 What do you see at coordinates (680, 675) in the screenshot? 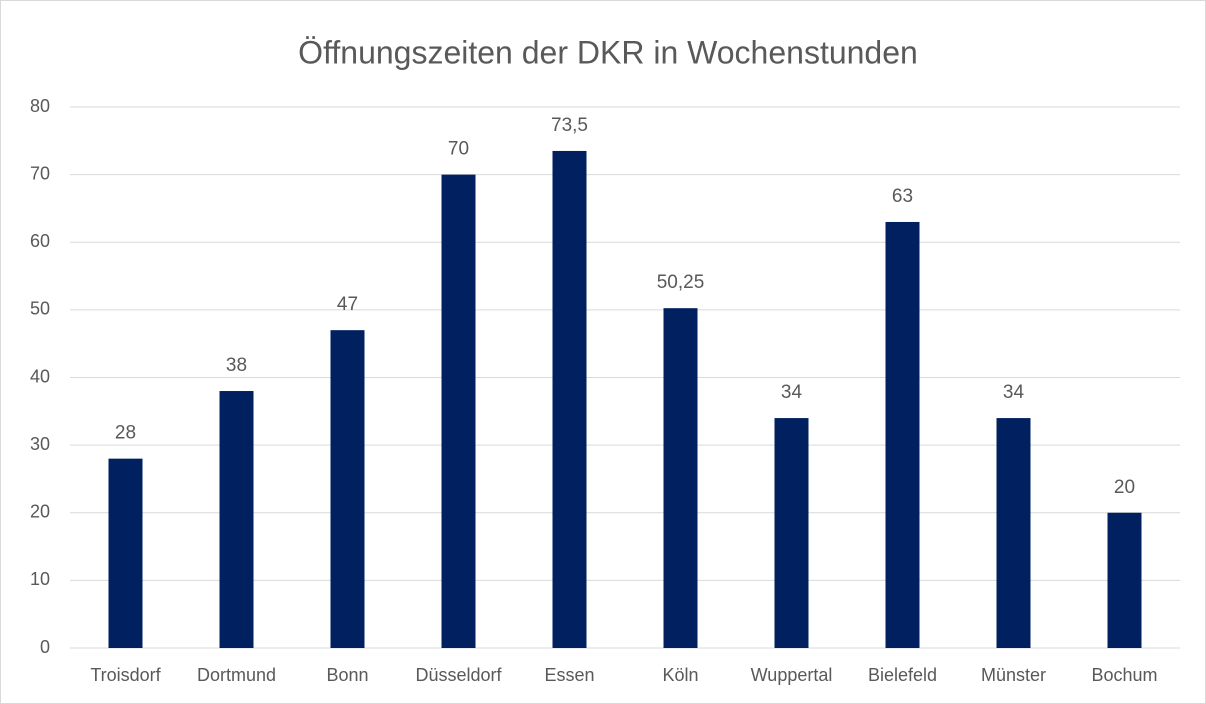
I see `x-tick-label: Köln` at bounding box center [680, 675].